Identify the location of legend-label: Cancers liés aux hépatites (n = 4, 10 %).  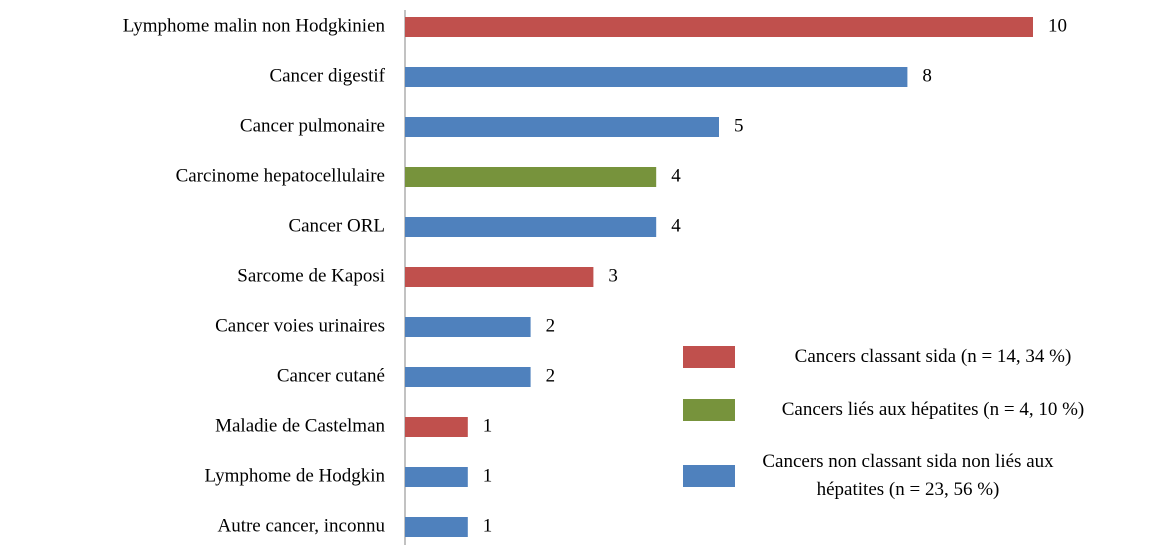
(933, 409).